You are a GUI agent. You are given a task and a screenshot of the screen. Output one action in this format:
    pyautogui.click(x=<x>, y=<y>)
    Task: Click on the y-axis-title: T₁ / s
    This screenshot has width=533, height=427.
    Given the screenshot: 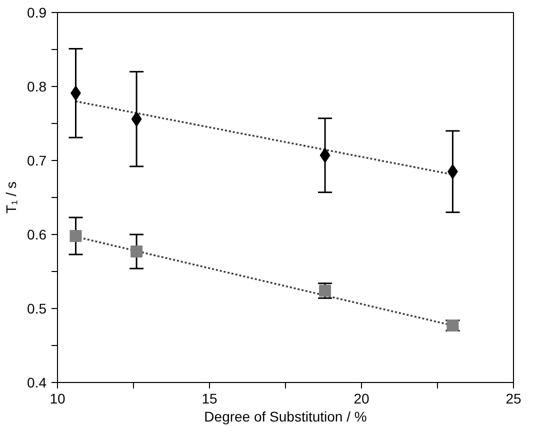 What is the action you would take?
    pyautogui.click(x=11, y=198)
    